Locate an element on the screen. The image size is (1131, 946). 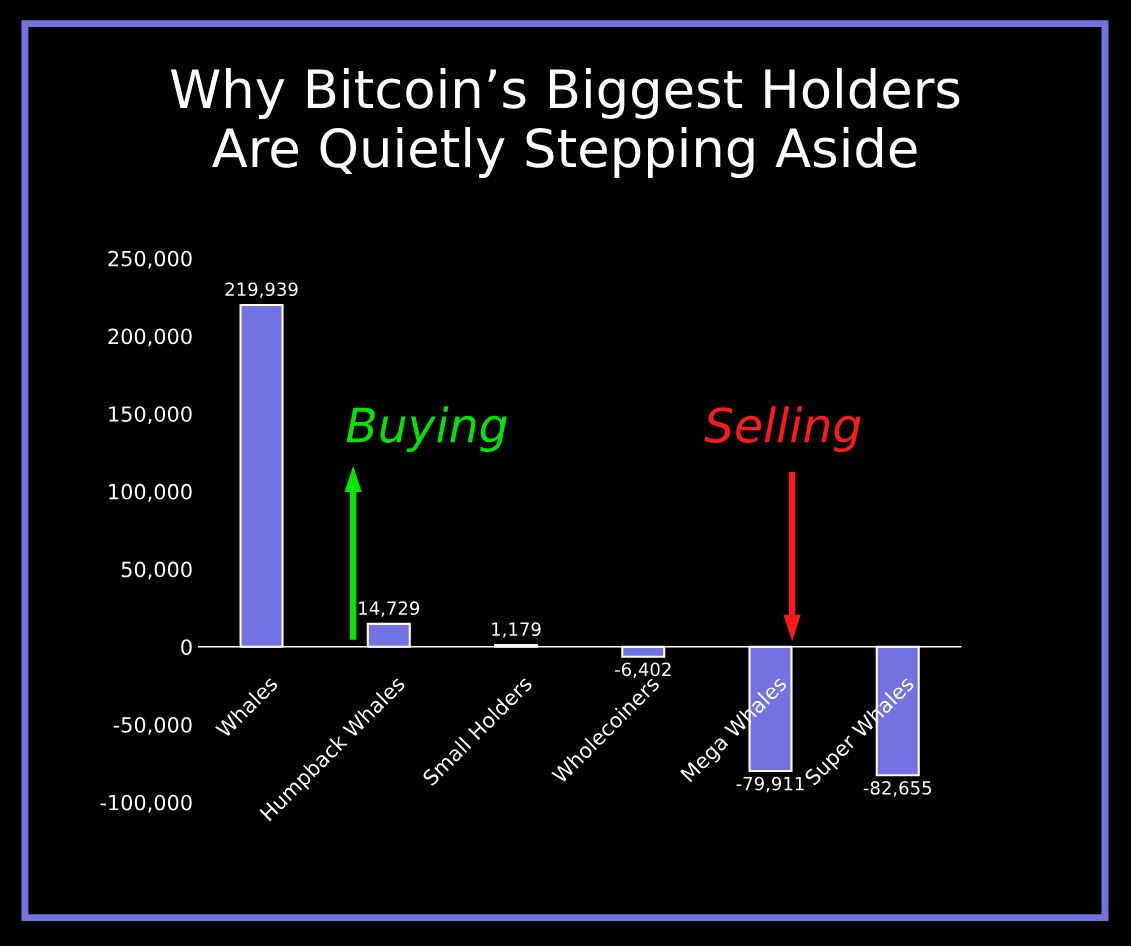
data-label: -82,655 is located at coordinates (897, 789).